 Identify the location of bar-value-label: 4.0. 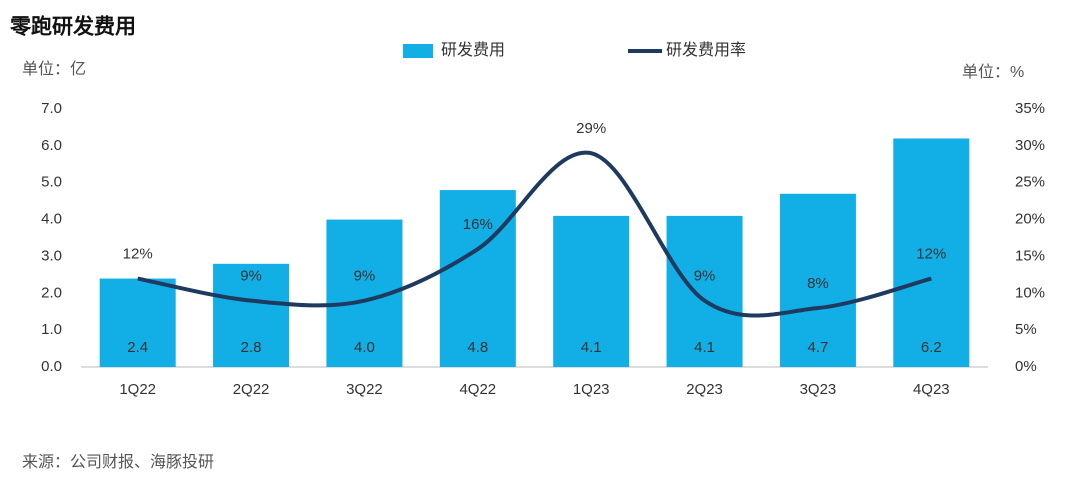
(364, 347).